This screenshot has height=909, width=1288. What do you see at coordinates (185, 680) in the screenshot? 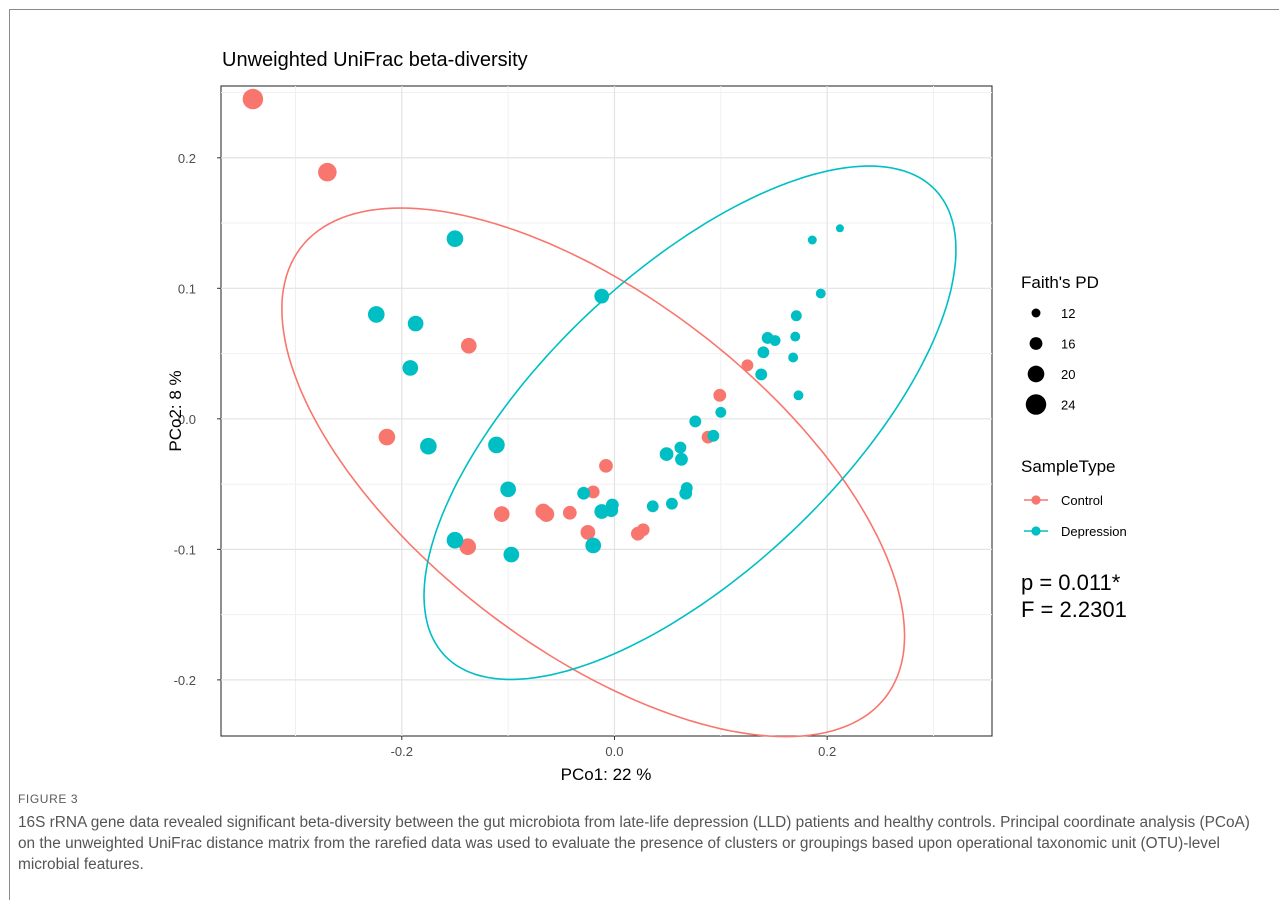
I see `y-tick-label: -0.2` at bounding box center [185, 680].